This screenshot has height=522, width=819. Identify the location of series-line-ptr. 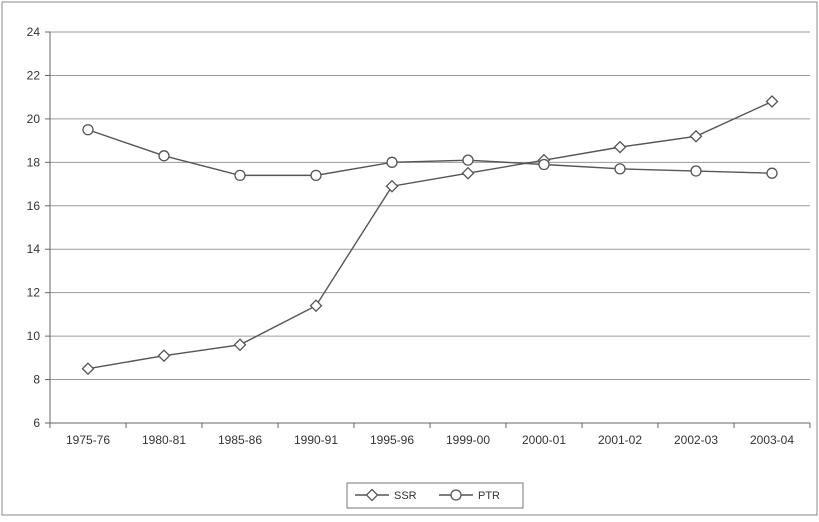
(430, 153).